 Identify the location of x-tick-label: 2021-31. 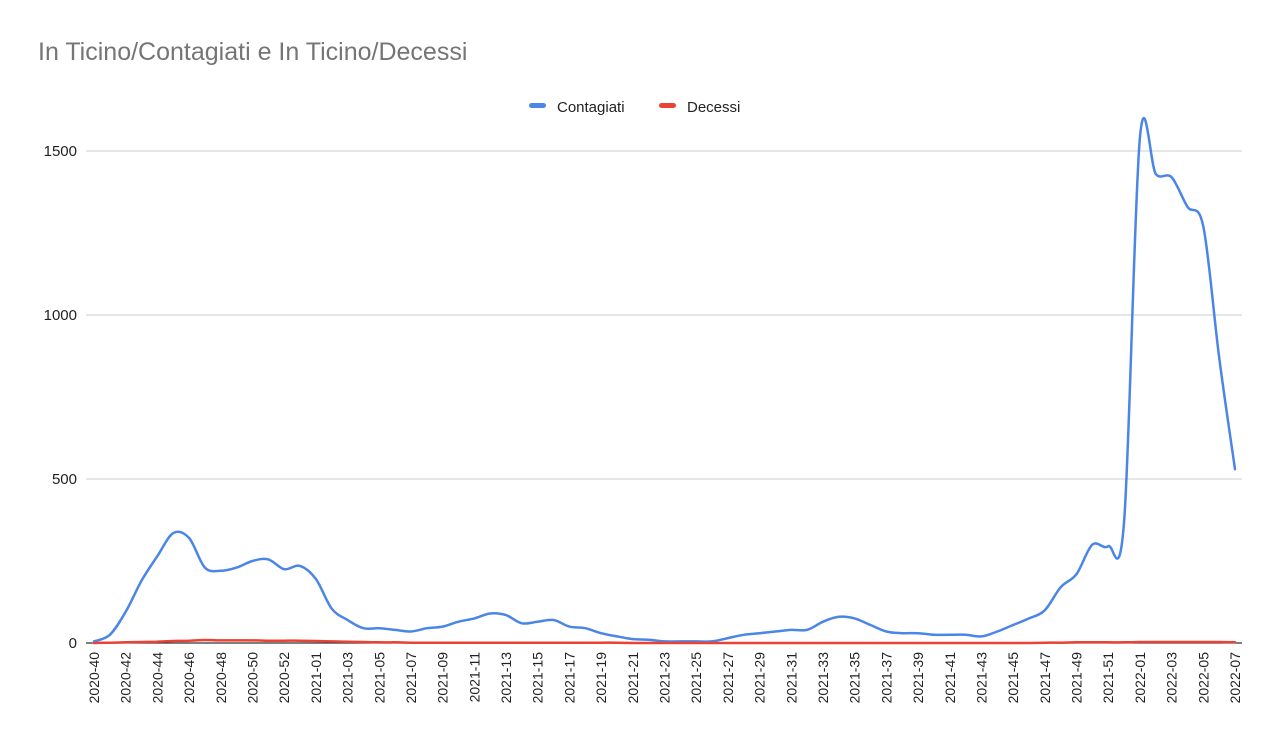
(791, 678).